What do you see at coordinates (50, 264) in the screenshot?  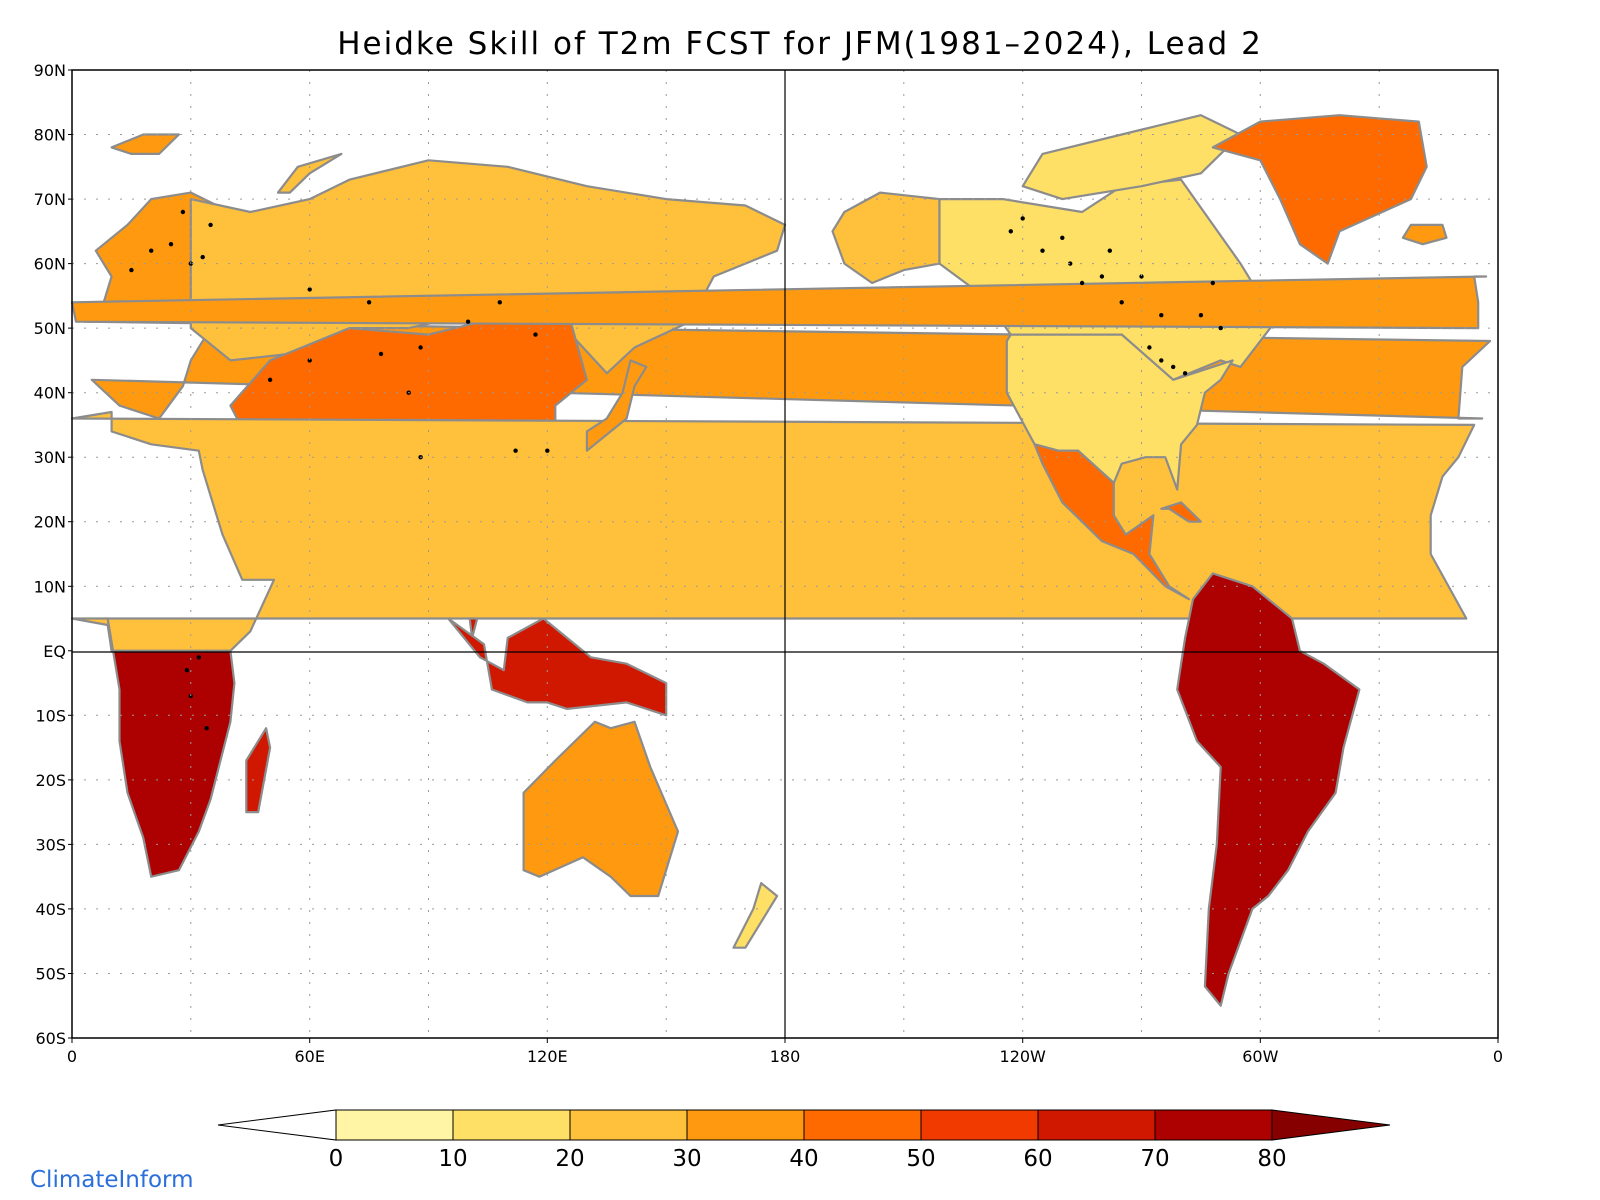 I see `lat-label: 60N` at bounding box center [50, 264].